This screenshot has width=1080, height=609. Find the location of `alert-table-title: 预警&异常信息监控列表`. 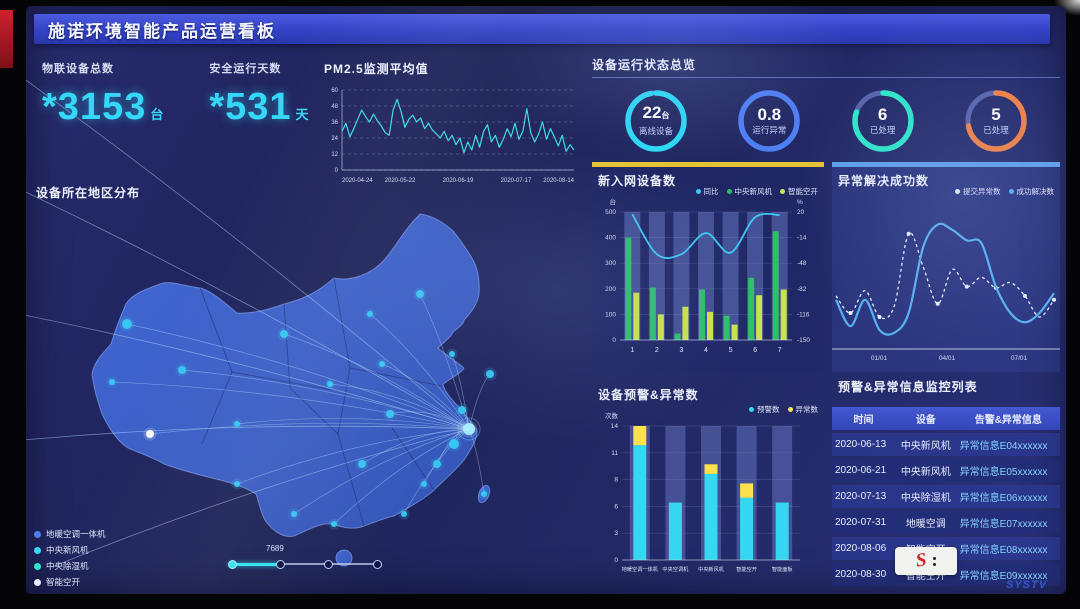

alert-table-title: 预警&异常信息监控列表 is located at coordinates (908, 387).